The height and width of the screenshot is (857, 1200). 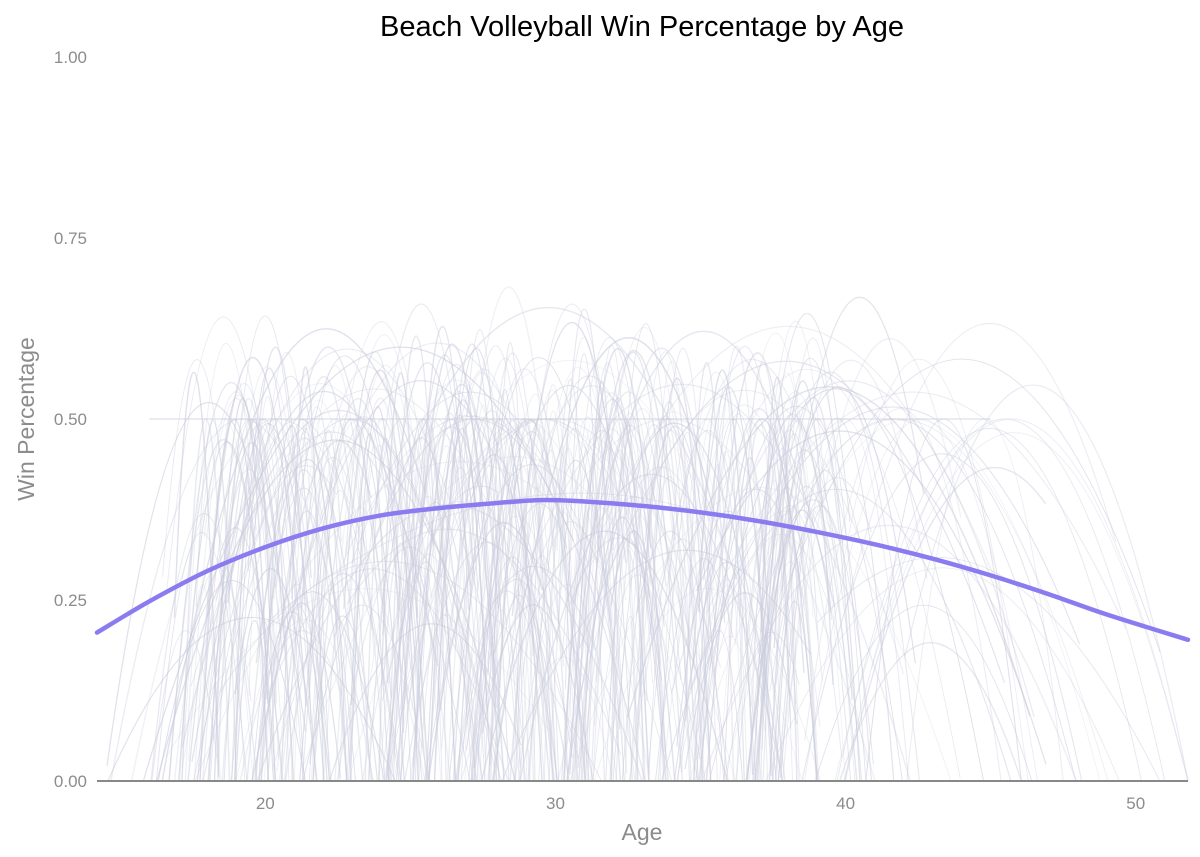 I want to click on x-tick-label: 40, so click(x=845, y=803).